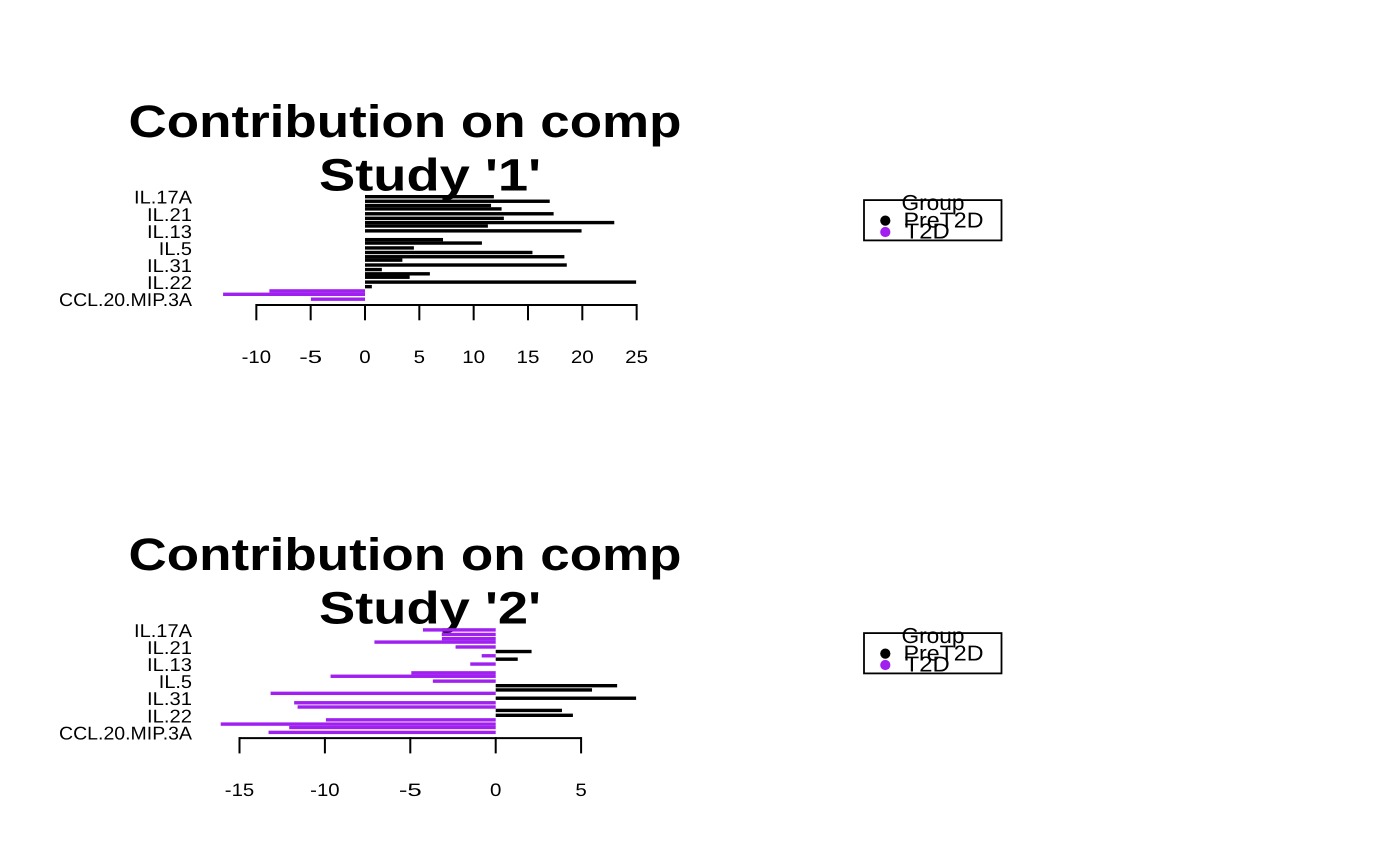  What do you see at coordinates (528, 357) in the screenshot?
I see `svg-text: 15` at bounding box center [528, 357].